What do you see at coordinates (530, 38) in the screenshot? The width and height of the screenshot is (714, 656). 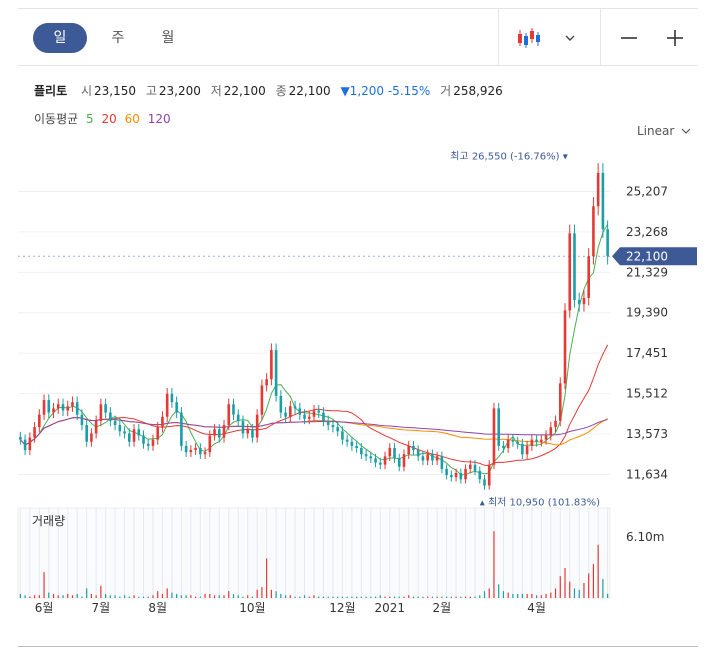 I see `candlestick-icon` at bounding box center [530, 38].